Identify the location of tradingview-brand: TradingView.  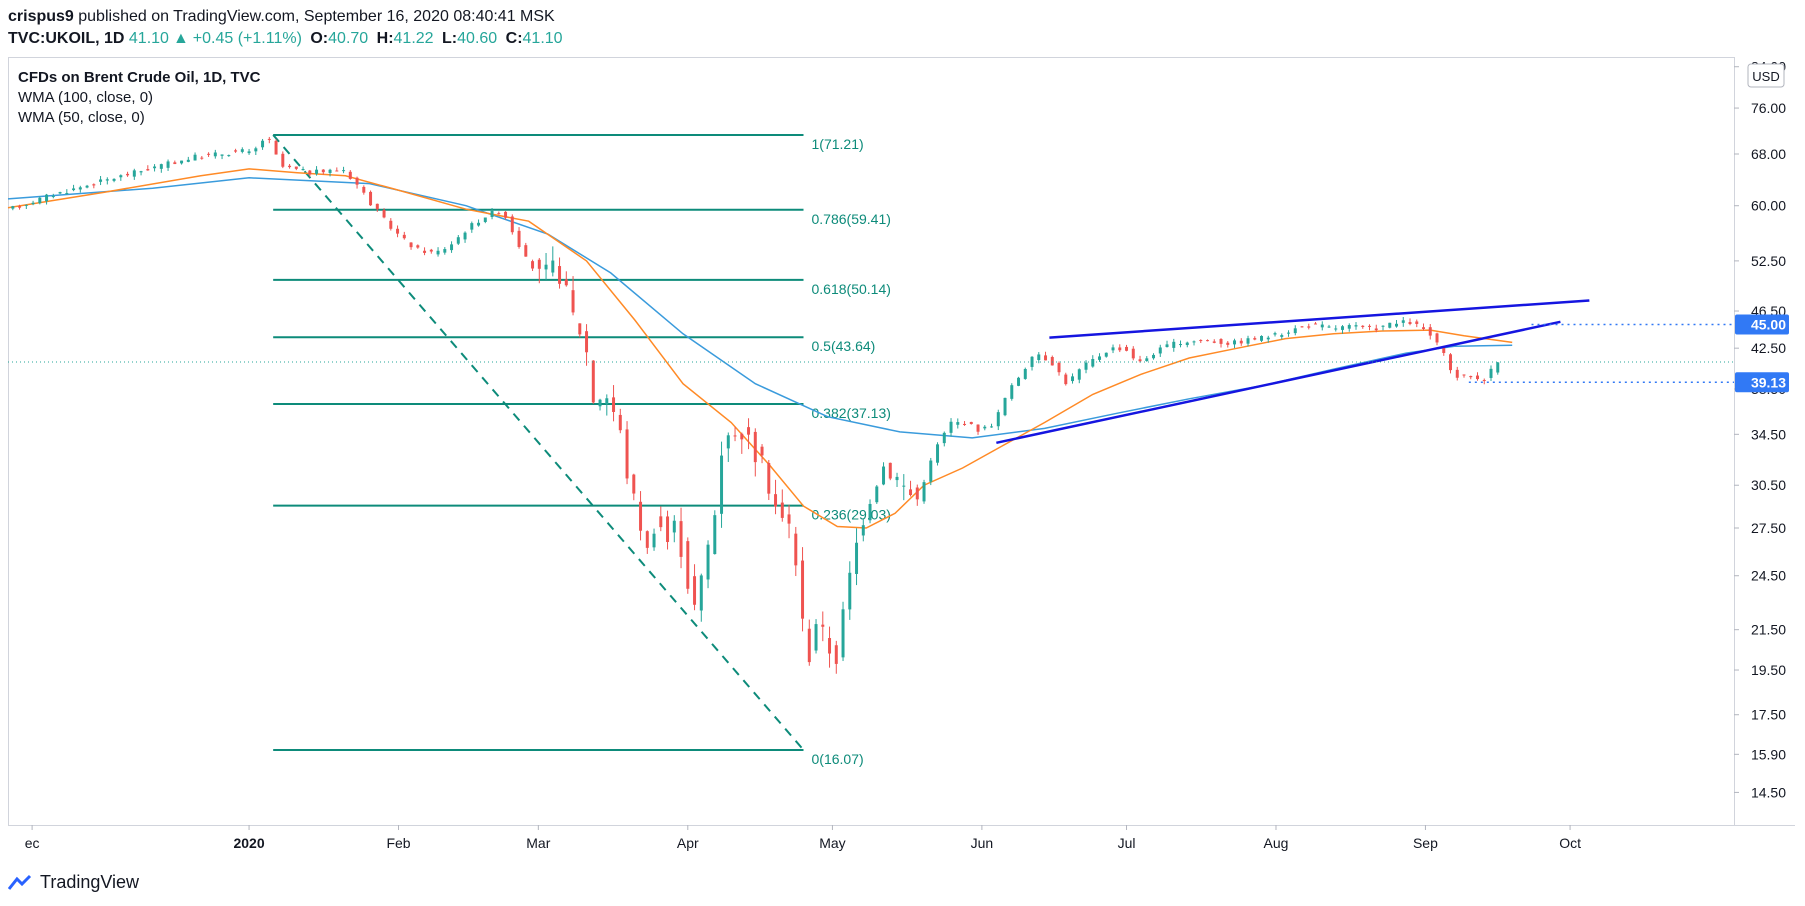
(90, 882).